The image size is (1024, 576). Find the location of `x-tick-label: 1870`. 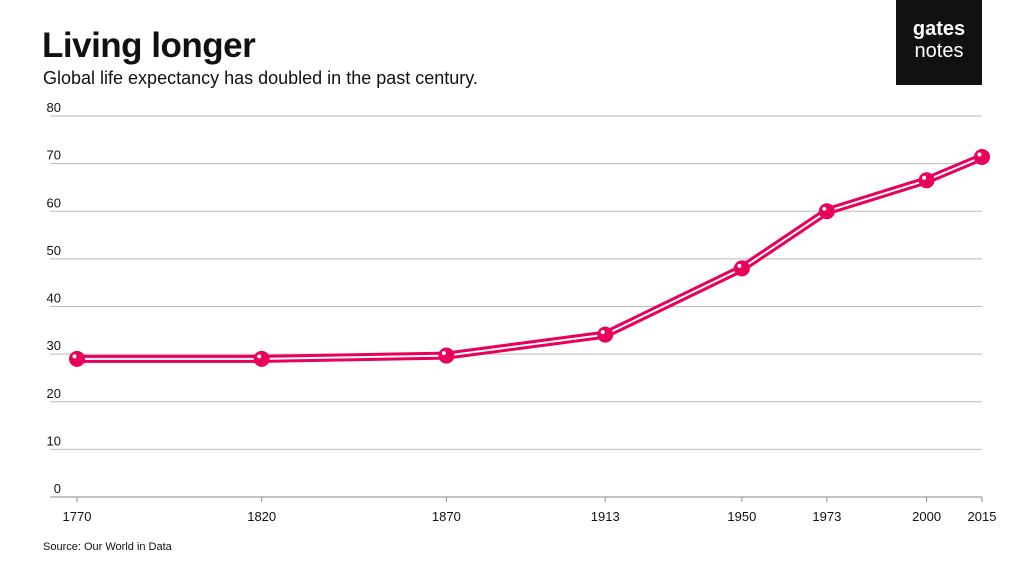

x-tick-label: 1870 is located at coordinates (446, 516).